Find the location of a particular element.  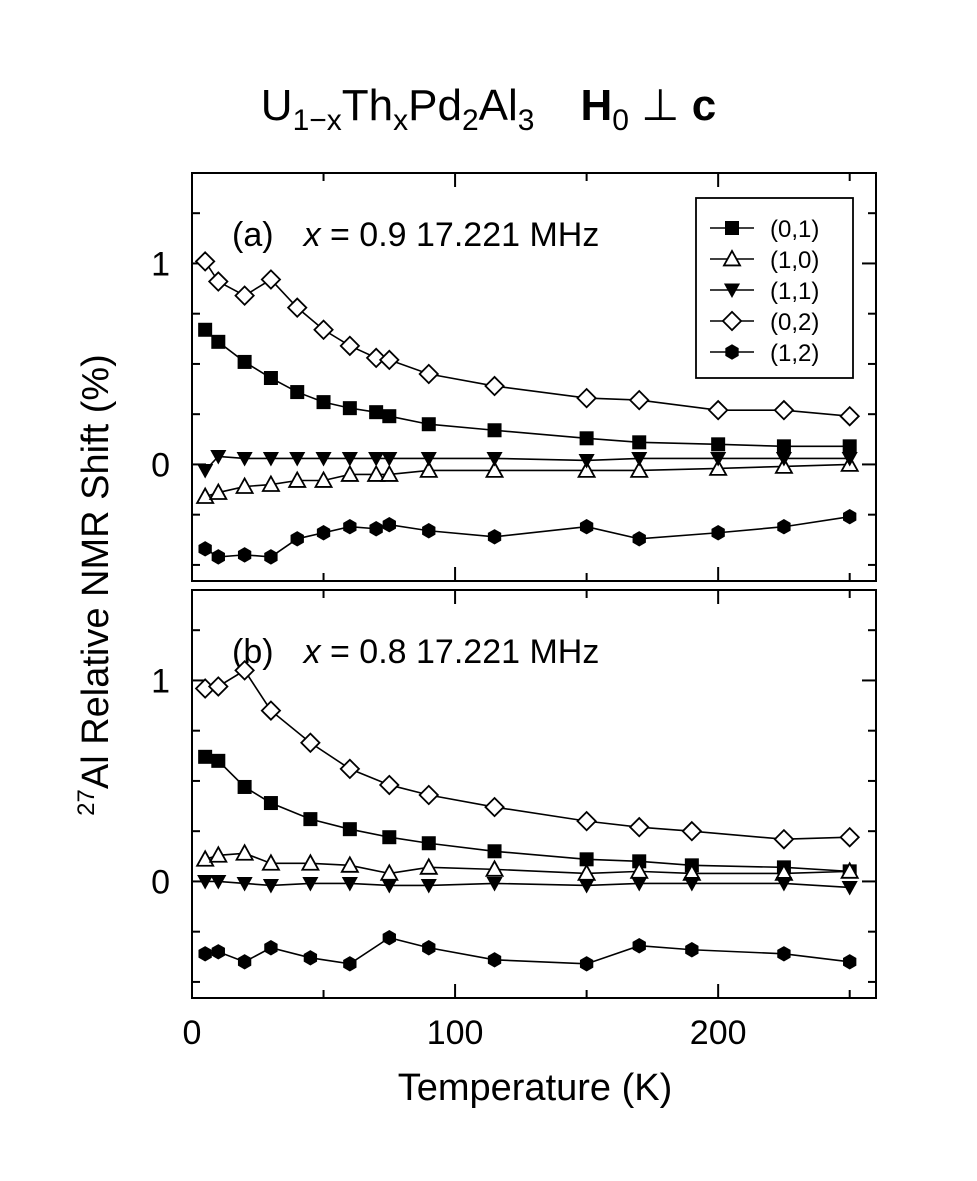

x-tick-label: 200 is located at coordinates (718, 1033).